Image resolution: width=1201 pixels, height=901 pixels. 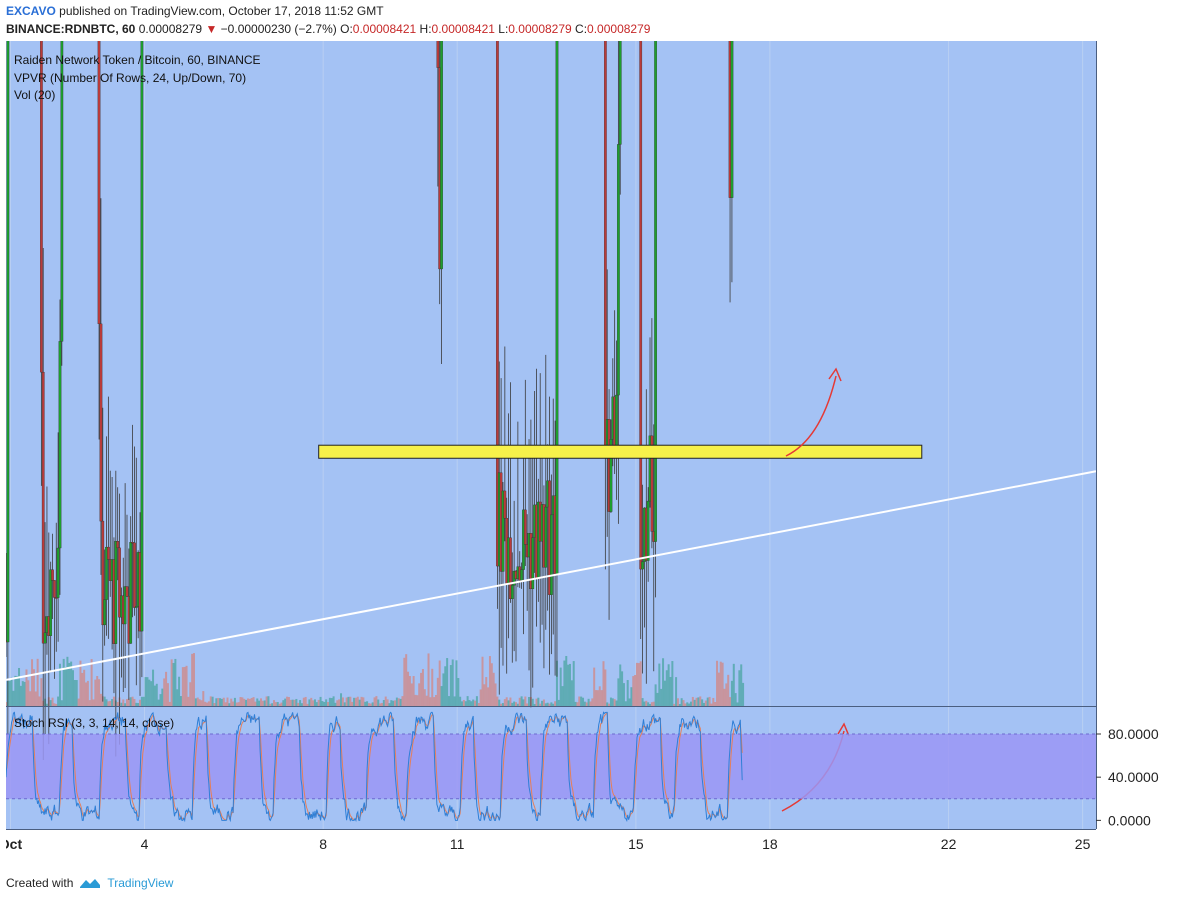 I want to click on time-axis-label: 11, so click(x=457, y=844).